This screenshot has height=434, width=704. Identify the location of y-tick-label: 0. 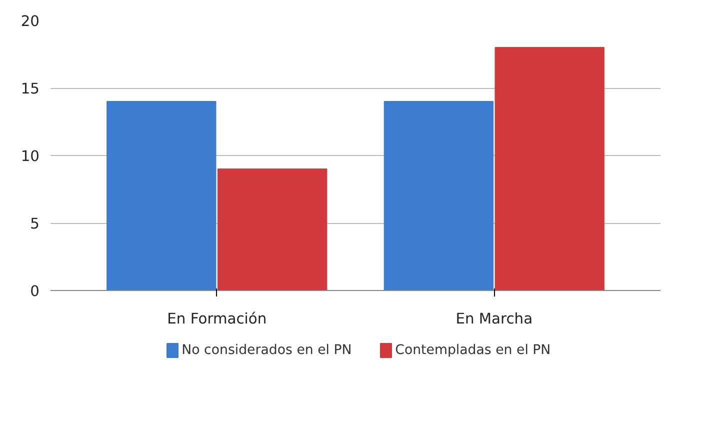
(35, 291).